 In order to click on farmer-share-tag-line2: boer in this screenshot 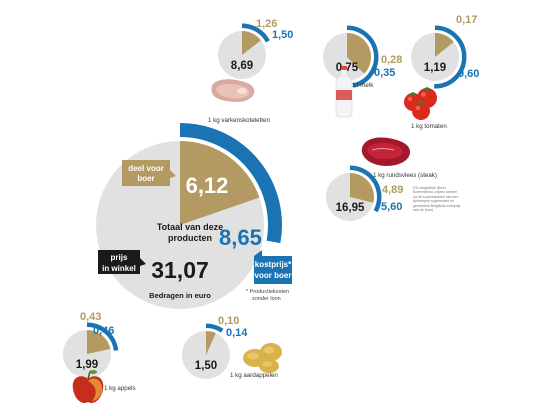, I will do `click(145, 178)`.